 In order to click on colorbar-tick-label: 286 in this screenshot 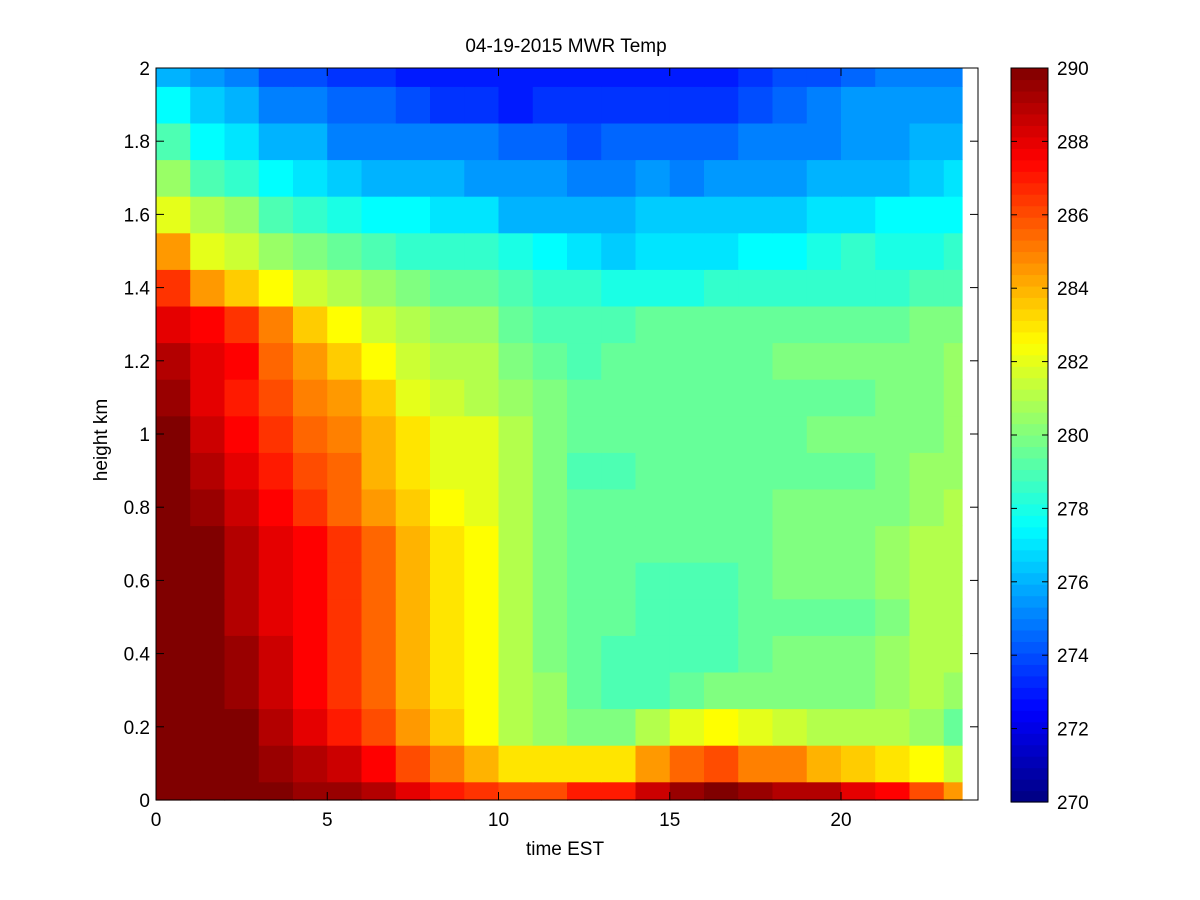, I will do `click(1073, 216)`.